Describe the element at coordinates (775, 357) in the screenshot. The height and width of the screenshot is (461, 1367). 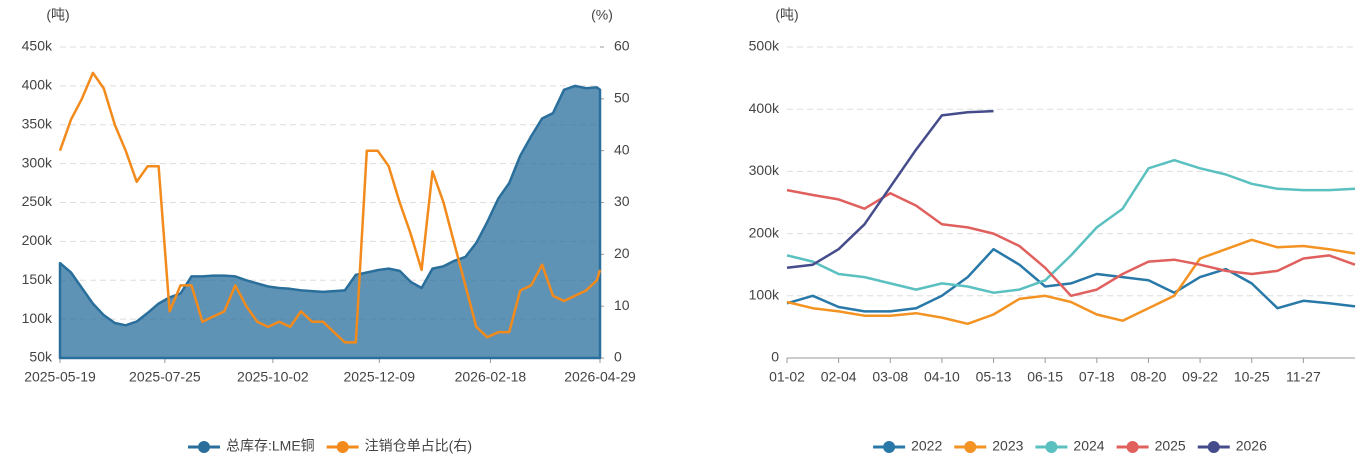
I see `y-tick-label: 0` at that location.